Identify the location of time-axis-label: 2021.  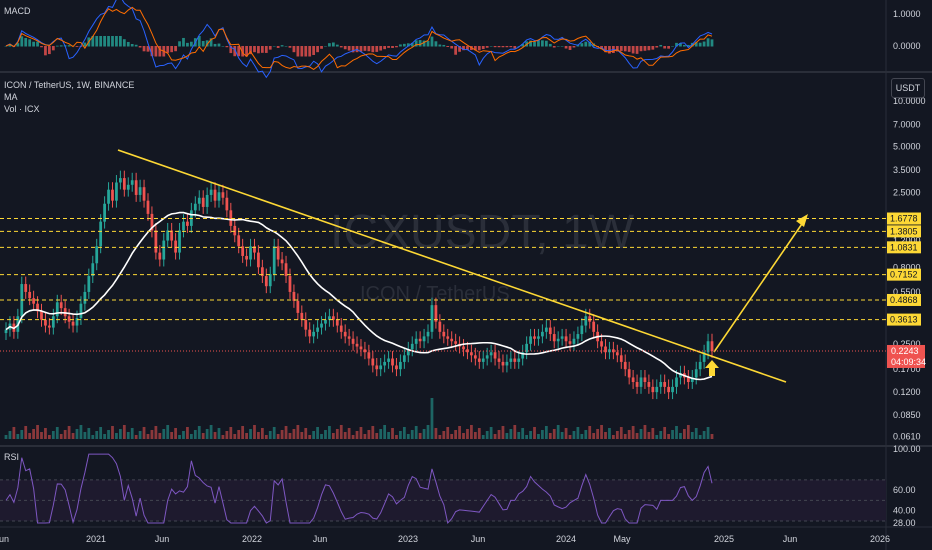
(96, 539).